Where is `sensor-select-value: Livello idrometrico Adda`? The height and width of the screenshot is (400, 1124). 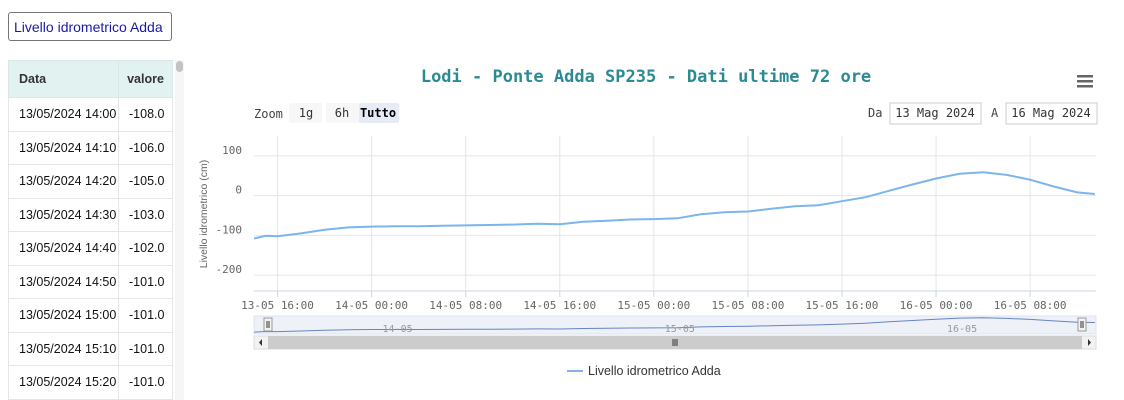
sensor-select-value: Livello idrometrico Adda is located at coordinates (88, 26).